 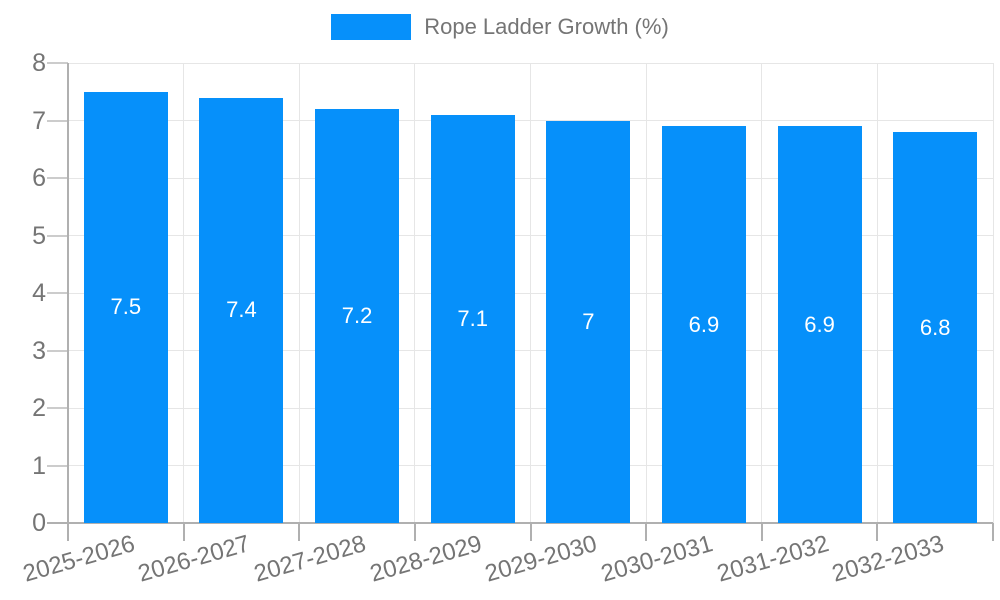 What do you see at coordinates (39, 178) in the screenshot?
I see `y-axis-label: 6` at bounding box center [39, 178].